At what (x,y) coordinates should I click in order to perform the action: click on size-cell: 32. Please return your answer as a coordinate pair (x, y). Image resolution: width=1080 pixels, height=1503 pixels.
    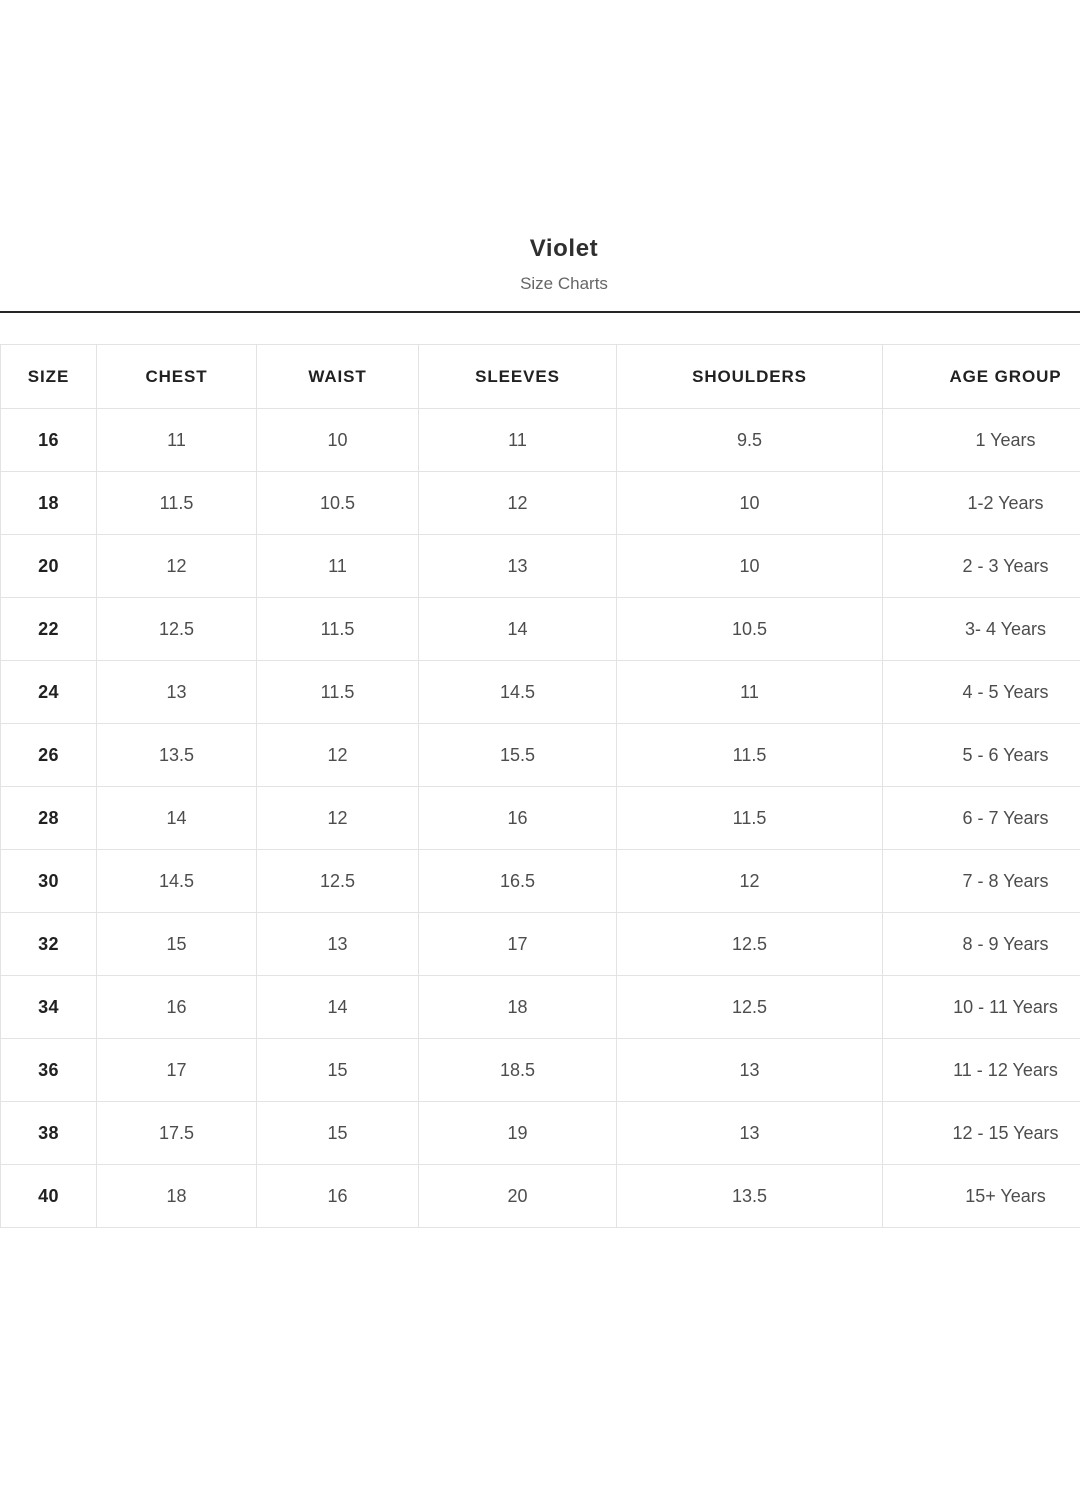
    Looking at the image, I should click on (48, 944).